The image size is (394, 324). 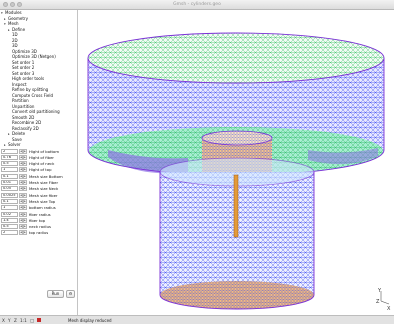 I want to click on tree-item: Reclassify 2D, so click(x=23, y=128).